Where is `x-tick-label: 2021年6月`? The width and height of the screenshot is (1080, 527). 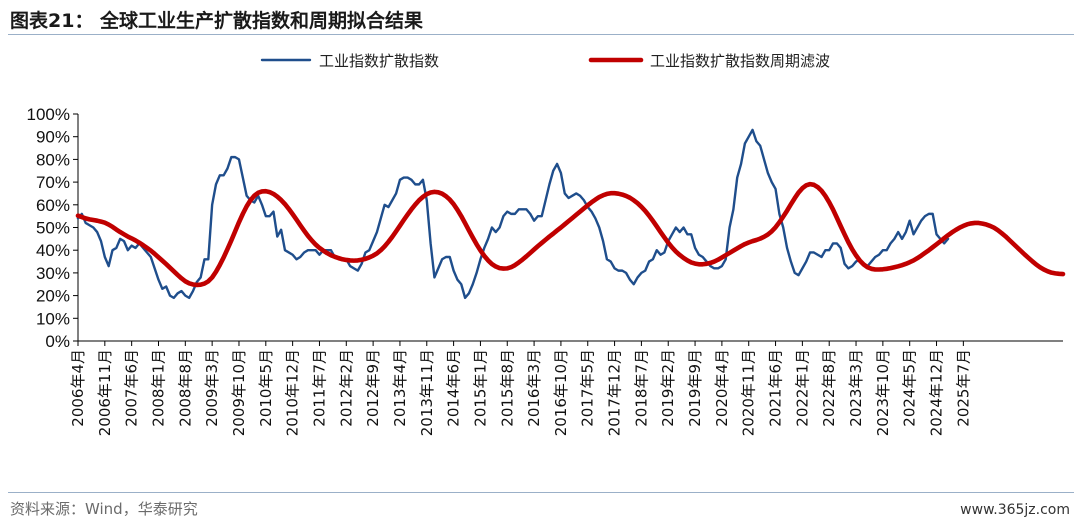
x-tick-label: 2021年6月 is located at coordinates (776, 388).